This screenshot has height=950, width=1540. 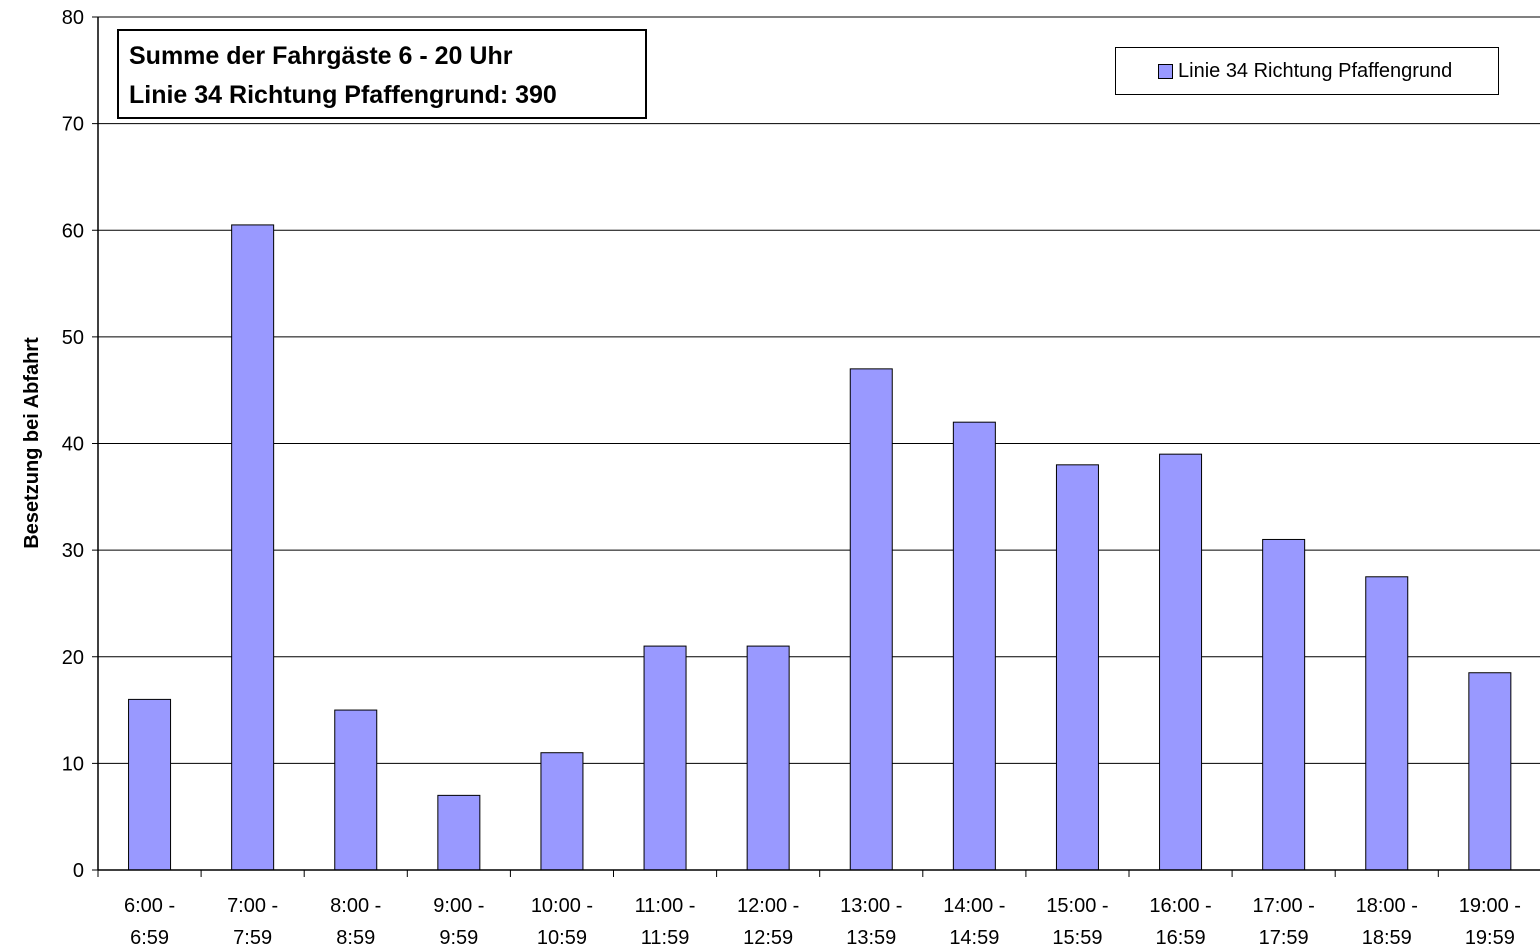 What do you see at coordinates (1077, 922) in the screenshot?
I see `x-tick-label: 15:00 -15:59` at bounding box center [1077, 922].